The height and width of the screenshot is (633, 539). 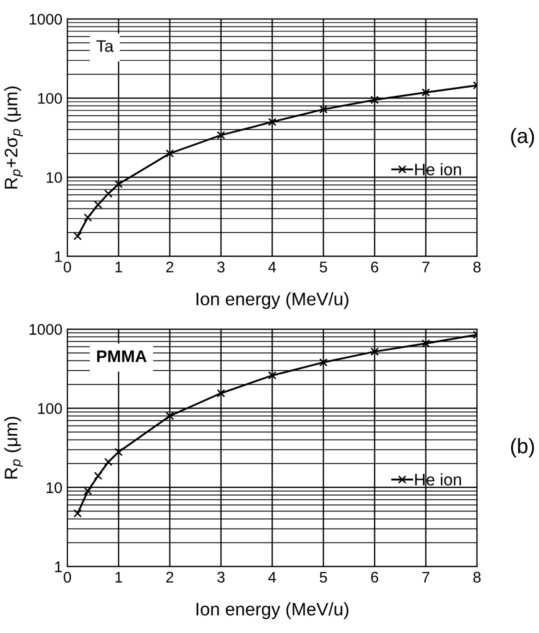 What do you see at coordinates (105, 46) in the screenshot?
I see `annotation: Ta` at bounding box center [105, 46].